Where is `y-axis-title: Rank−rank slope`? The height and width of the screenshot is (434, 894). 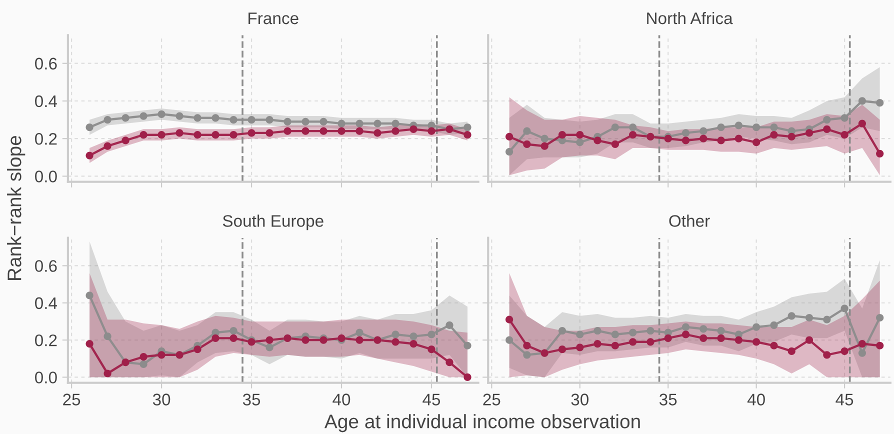
y-axis-title: Rank−rank slope is located at coordinates (16, 208).